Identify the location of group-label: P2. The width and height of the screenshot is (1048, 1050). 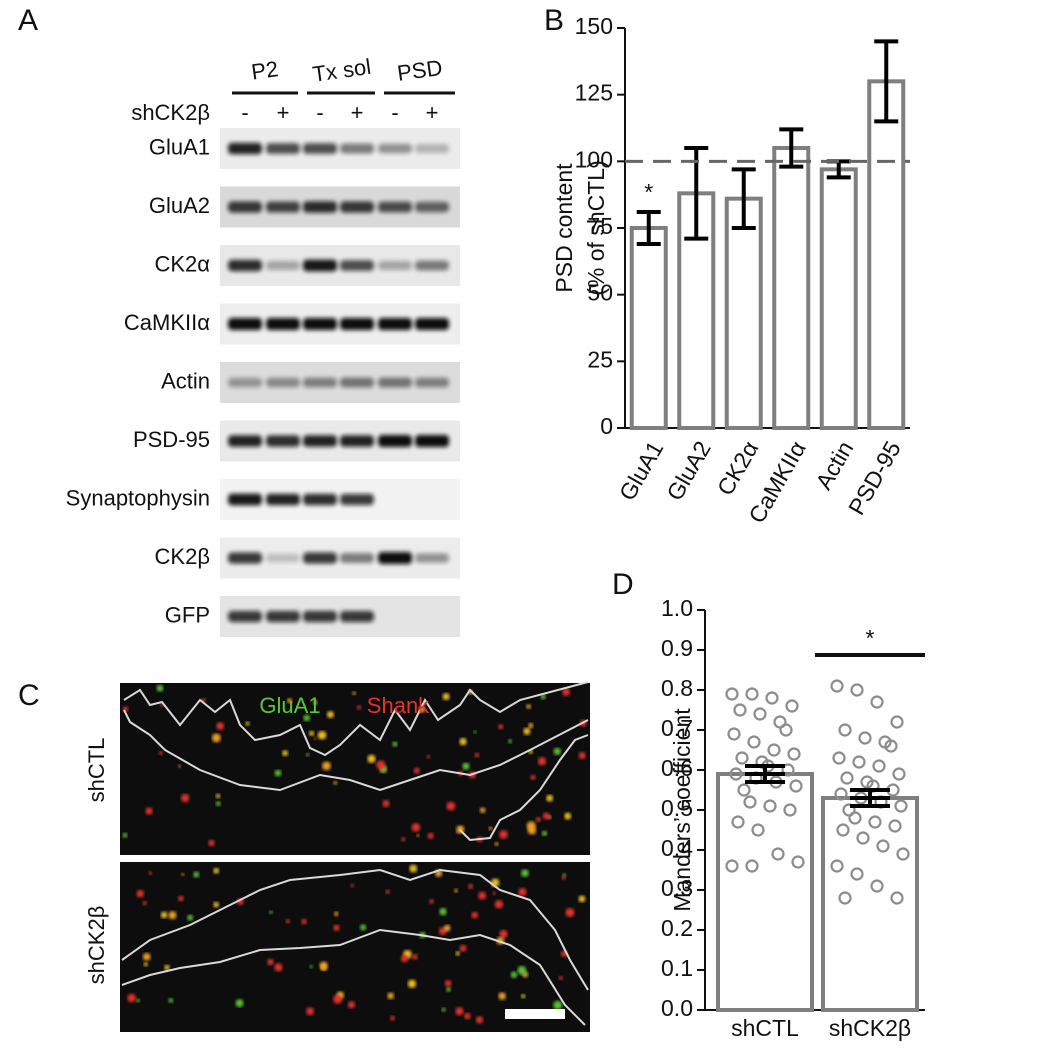
(265, 70).